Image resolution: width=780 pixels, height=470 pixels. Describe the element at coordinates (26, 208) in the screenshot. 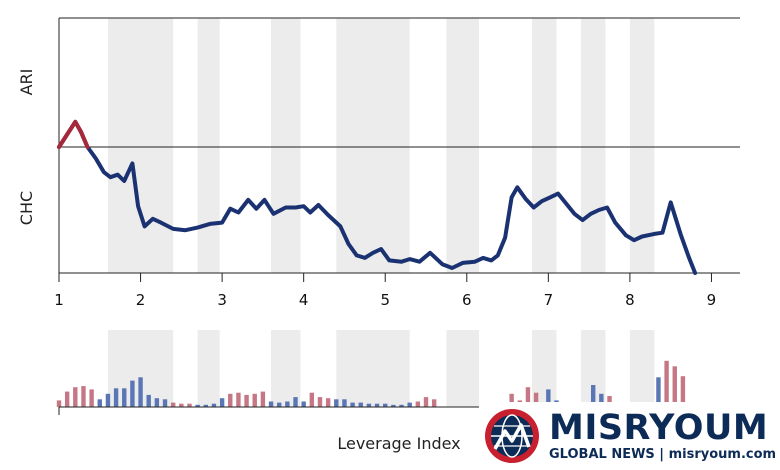

I see `y-lower-label: CHC` at that location.